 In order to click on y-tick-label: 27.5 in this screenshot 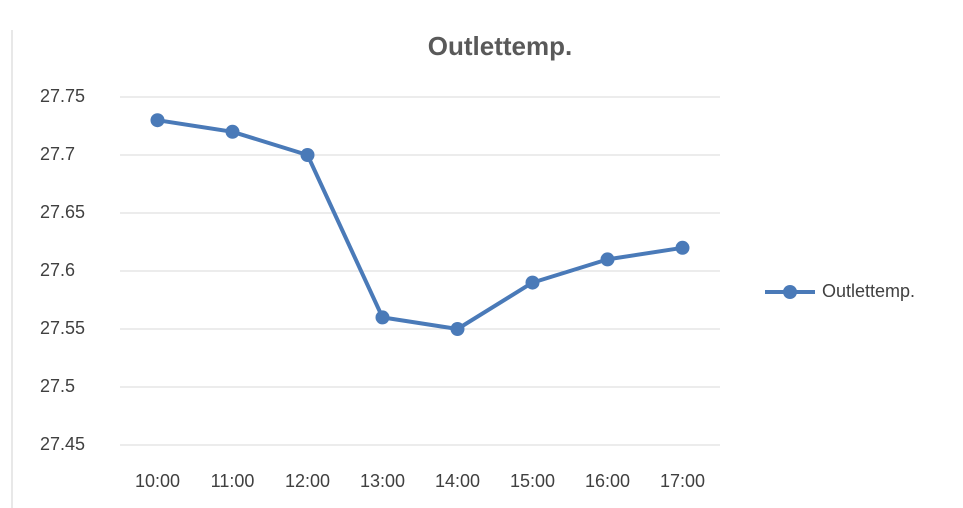, I will do `click(57, 386)`.